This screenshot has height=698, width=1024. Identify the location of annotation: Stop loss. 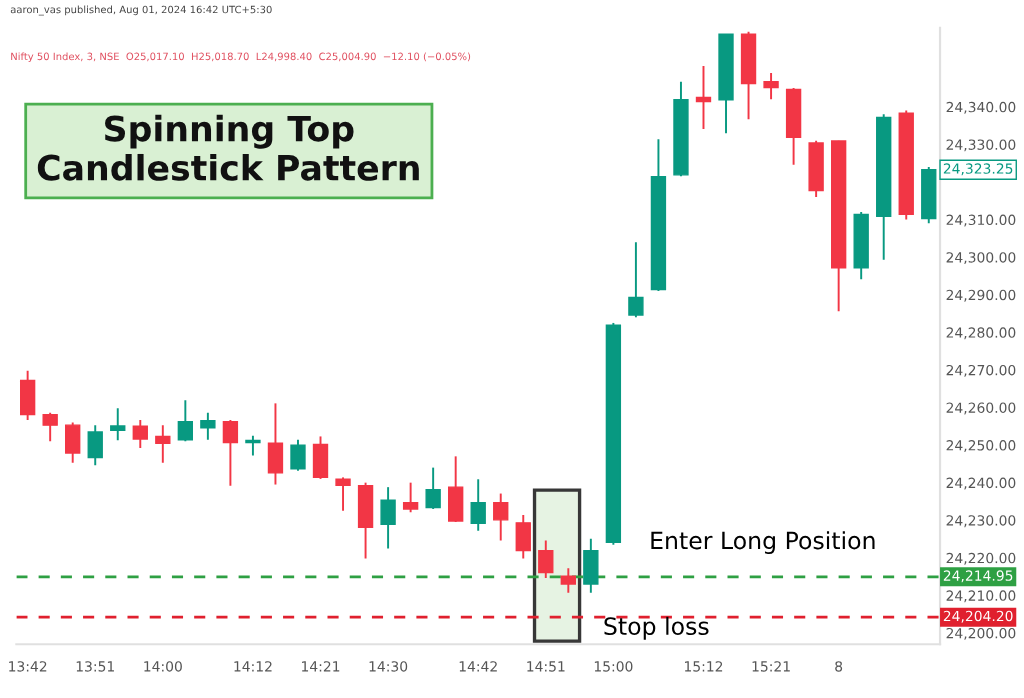
(656, 628).